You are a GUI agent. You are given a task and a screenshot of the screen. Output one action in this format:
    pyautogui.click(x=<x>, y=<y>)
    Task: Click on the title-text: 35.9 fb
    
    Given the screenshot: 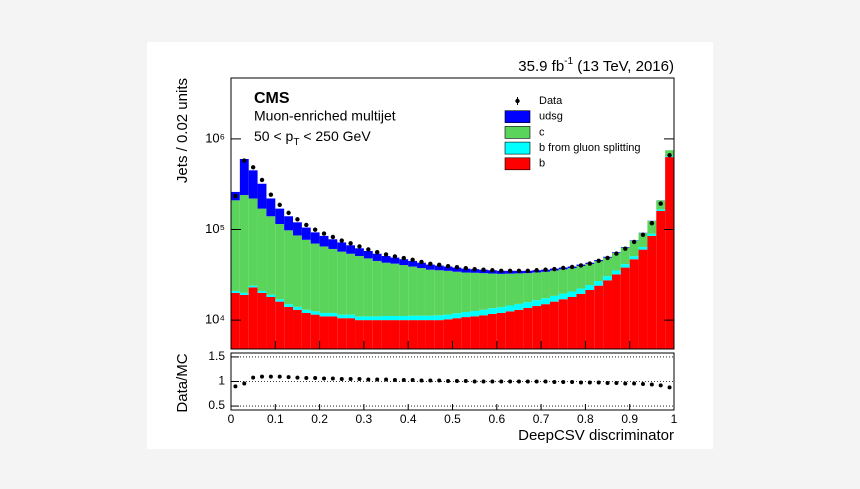 What is the action you would take?
    pyautogui.click(x=541, y=66)
    